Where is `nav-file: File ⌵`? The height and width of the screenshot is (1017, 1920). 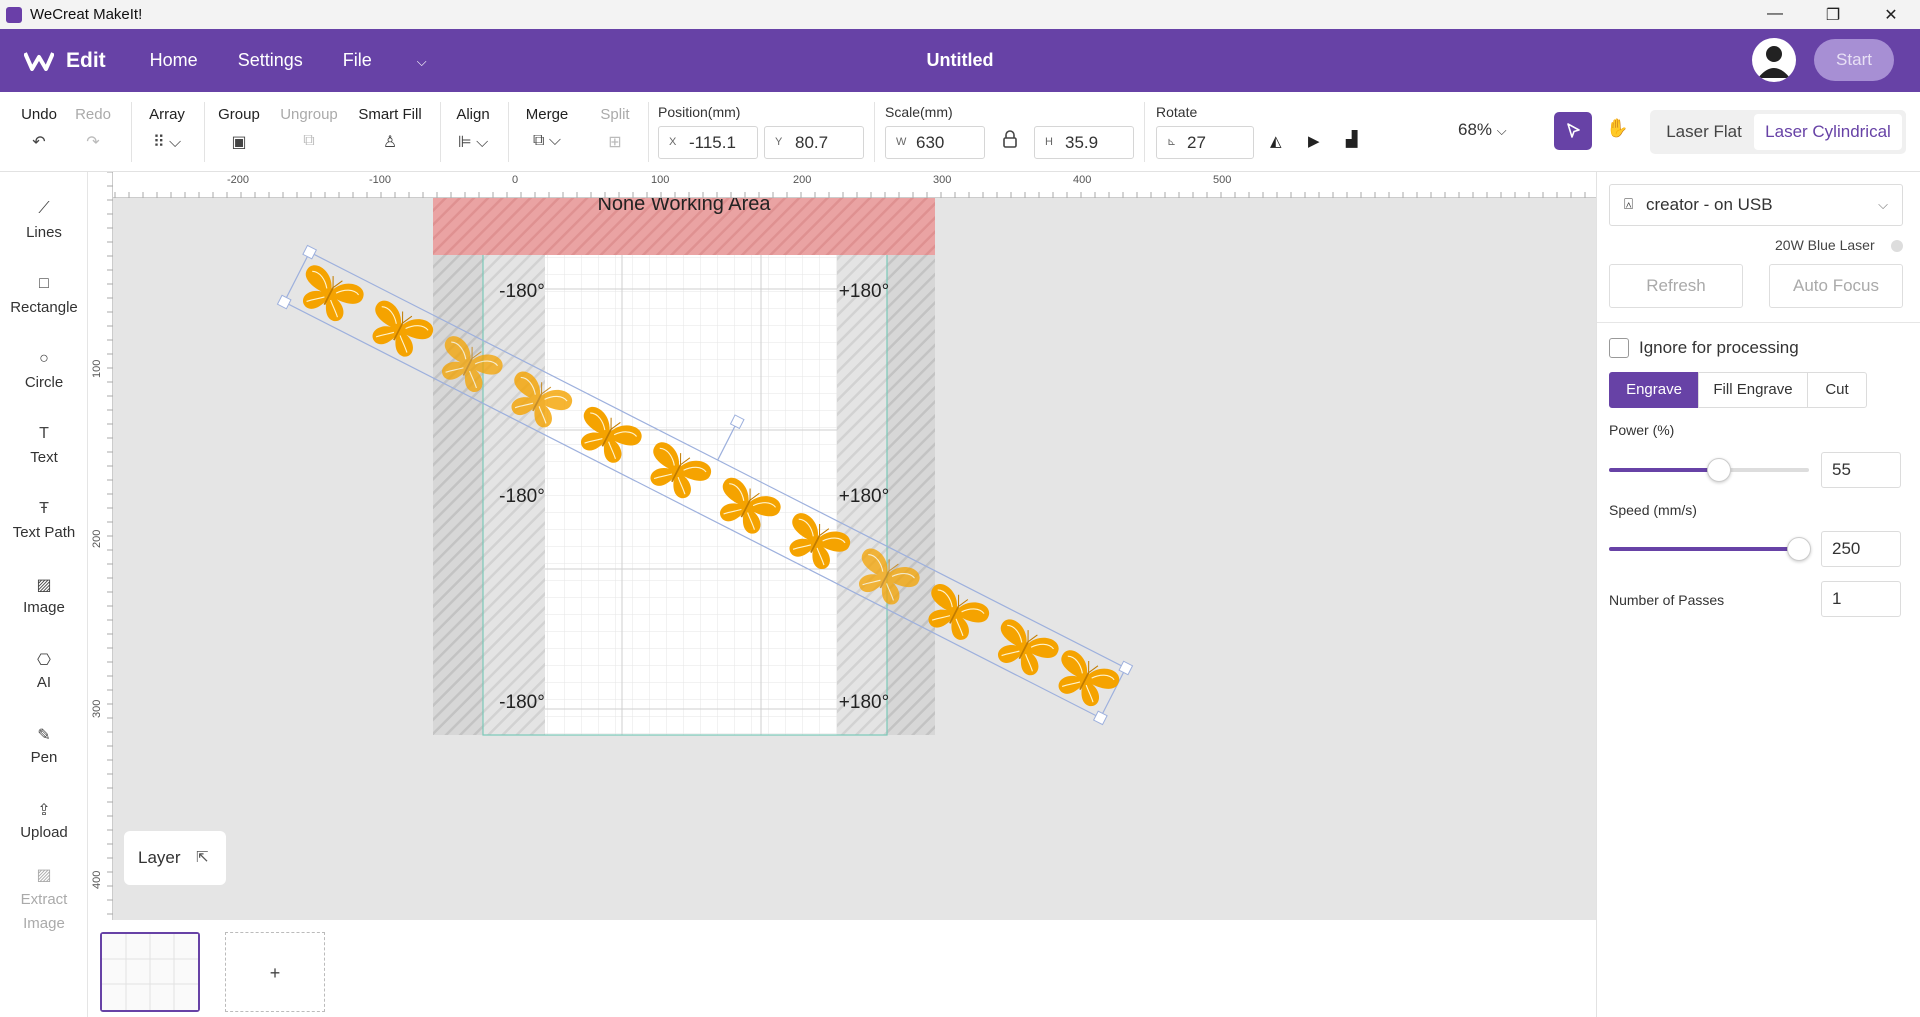
nav-file: File ⌵ is located at coordinates (405, 60).